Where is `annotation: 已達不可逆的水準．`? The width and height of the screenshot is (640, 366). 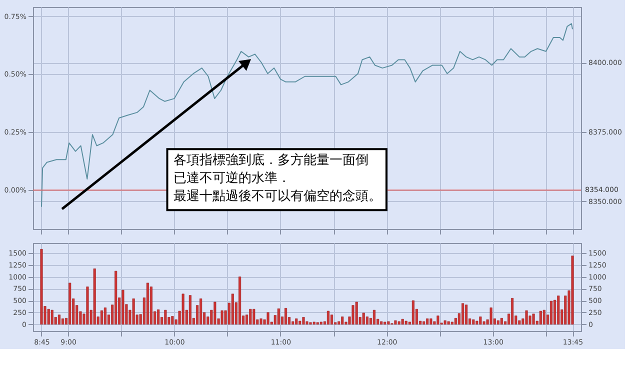 annotation: 已達不可逆的水準． is located at coordinates (231, 178).